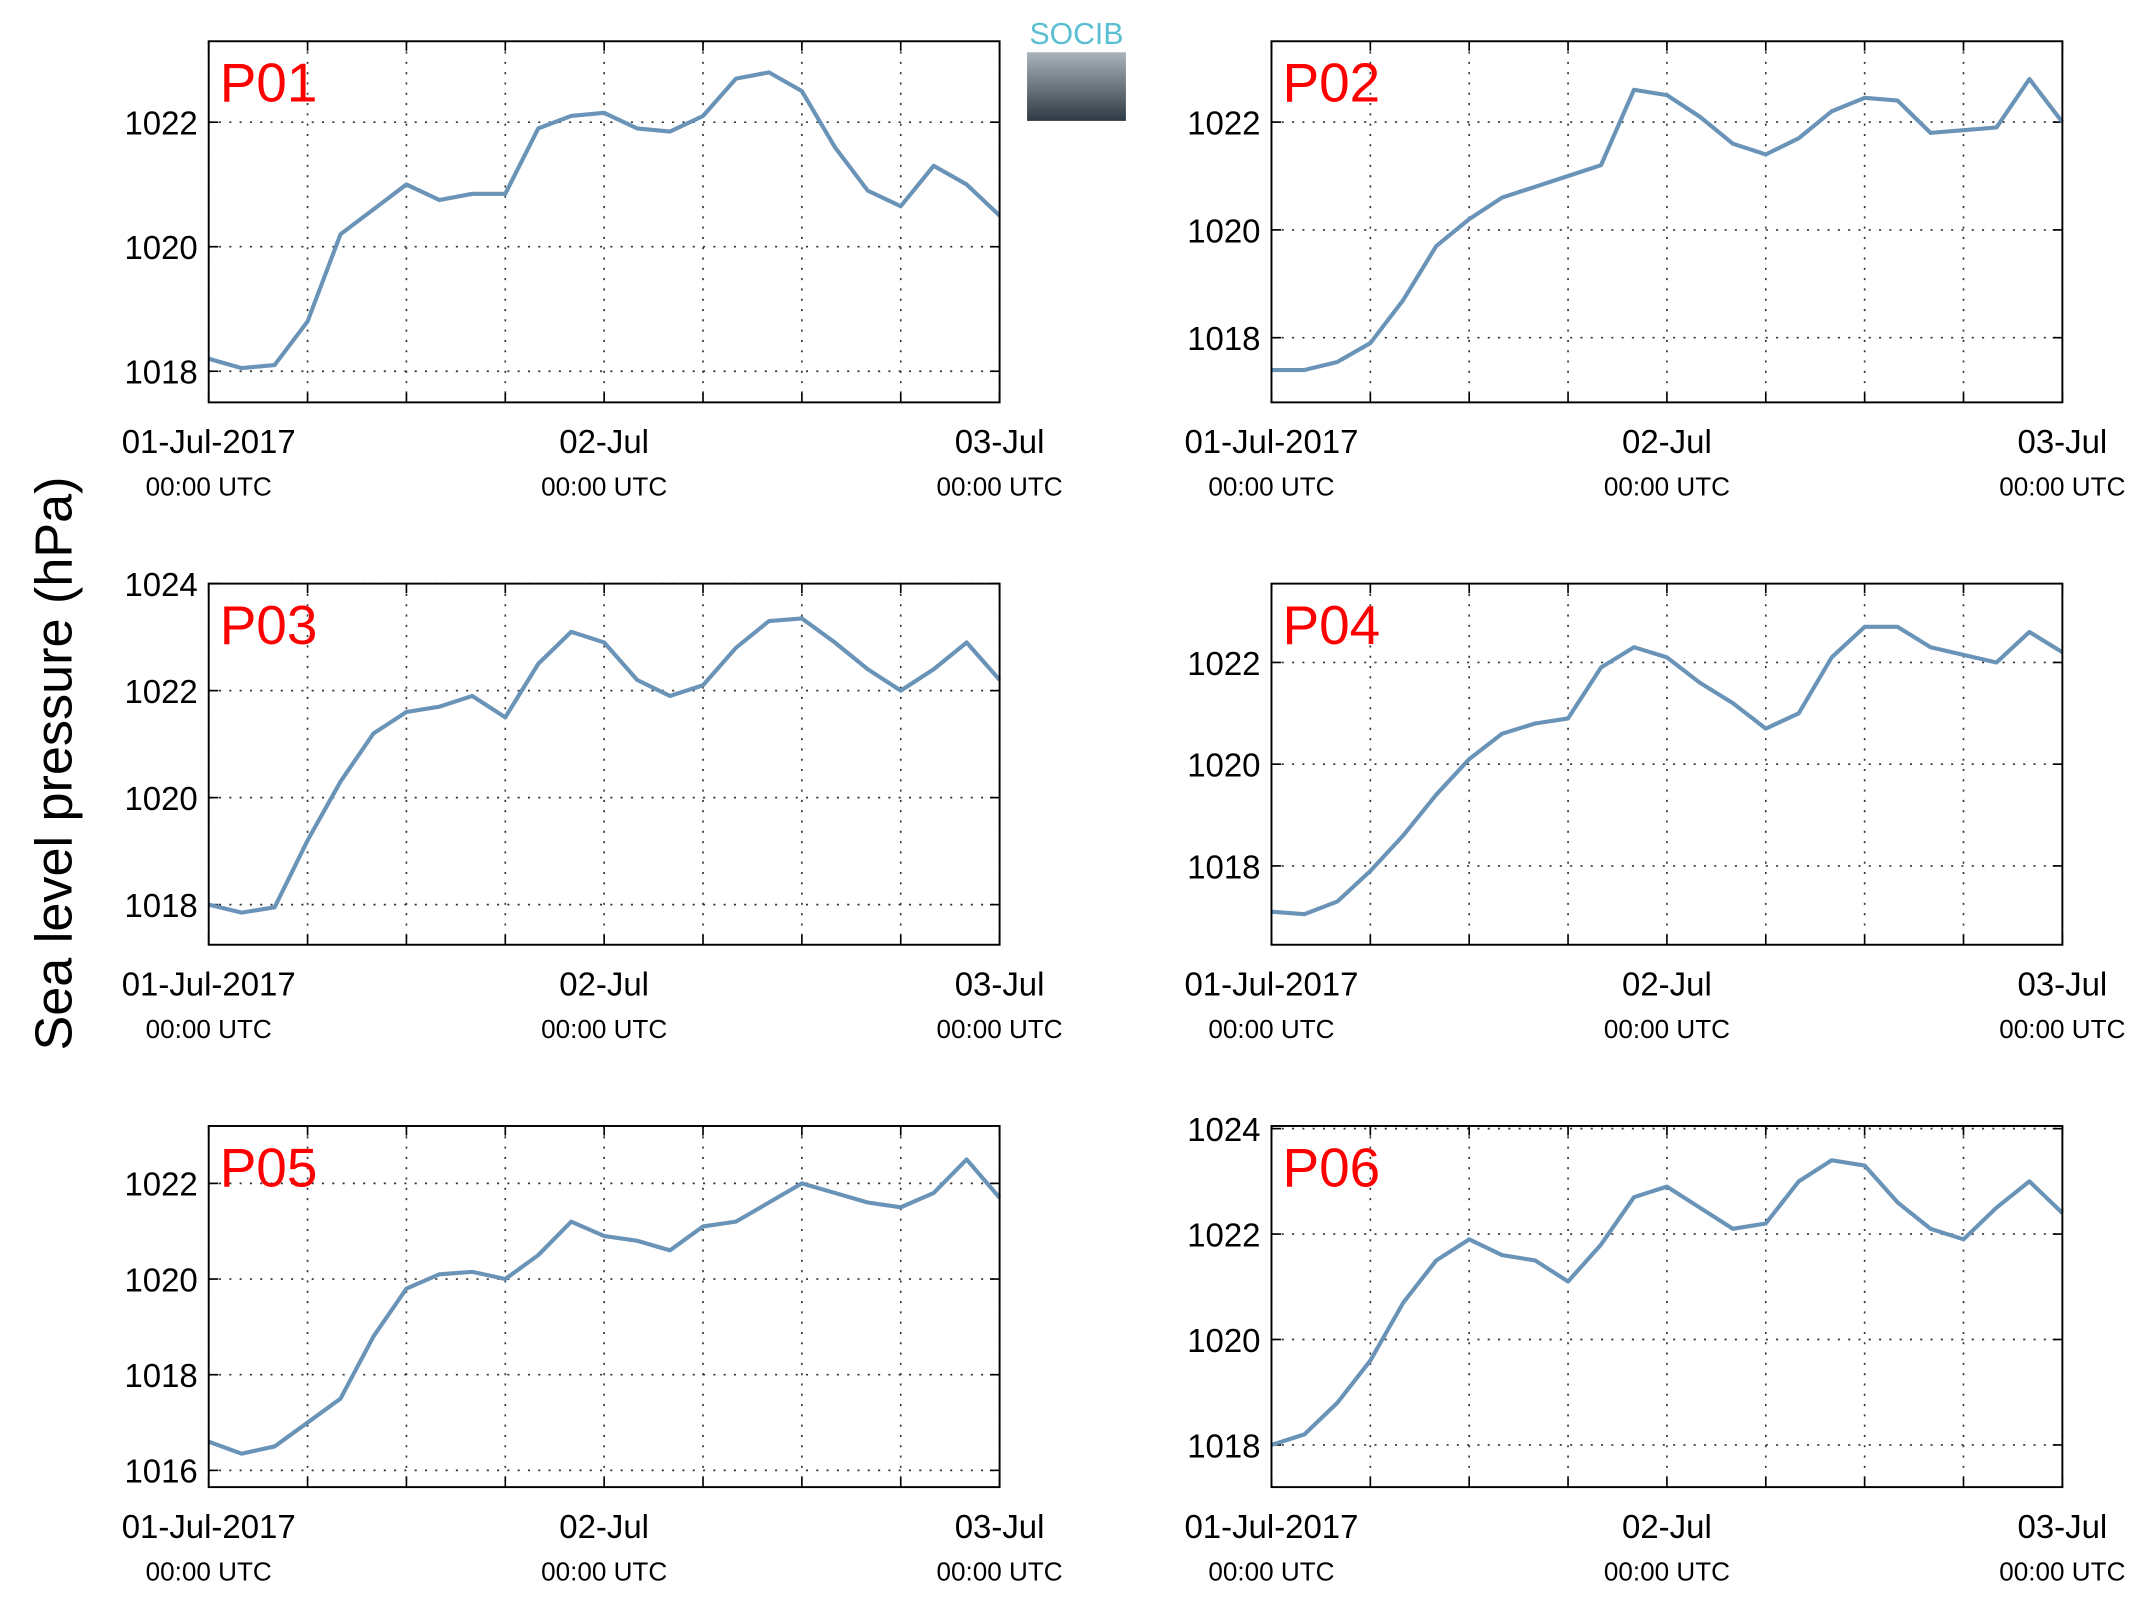  I want to click on panel-title: P02, so click(1331, 83).